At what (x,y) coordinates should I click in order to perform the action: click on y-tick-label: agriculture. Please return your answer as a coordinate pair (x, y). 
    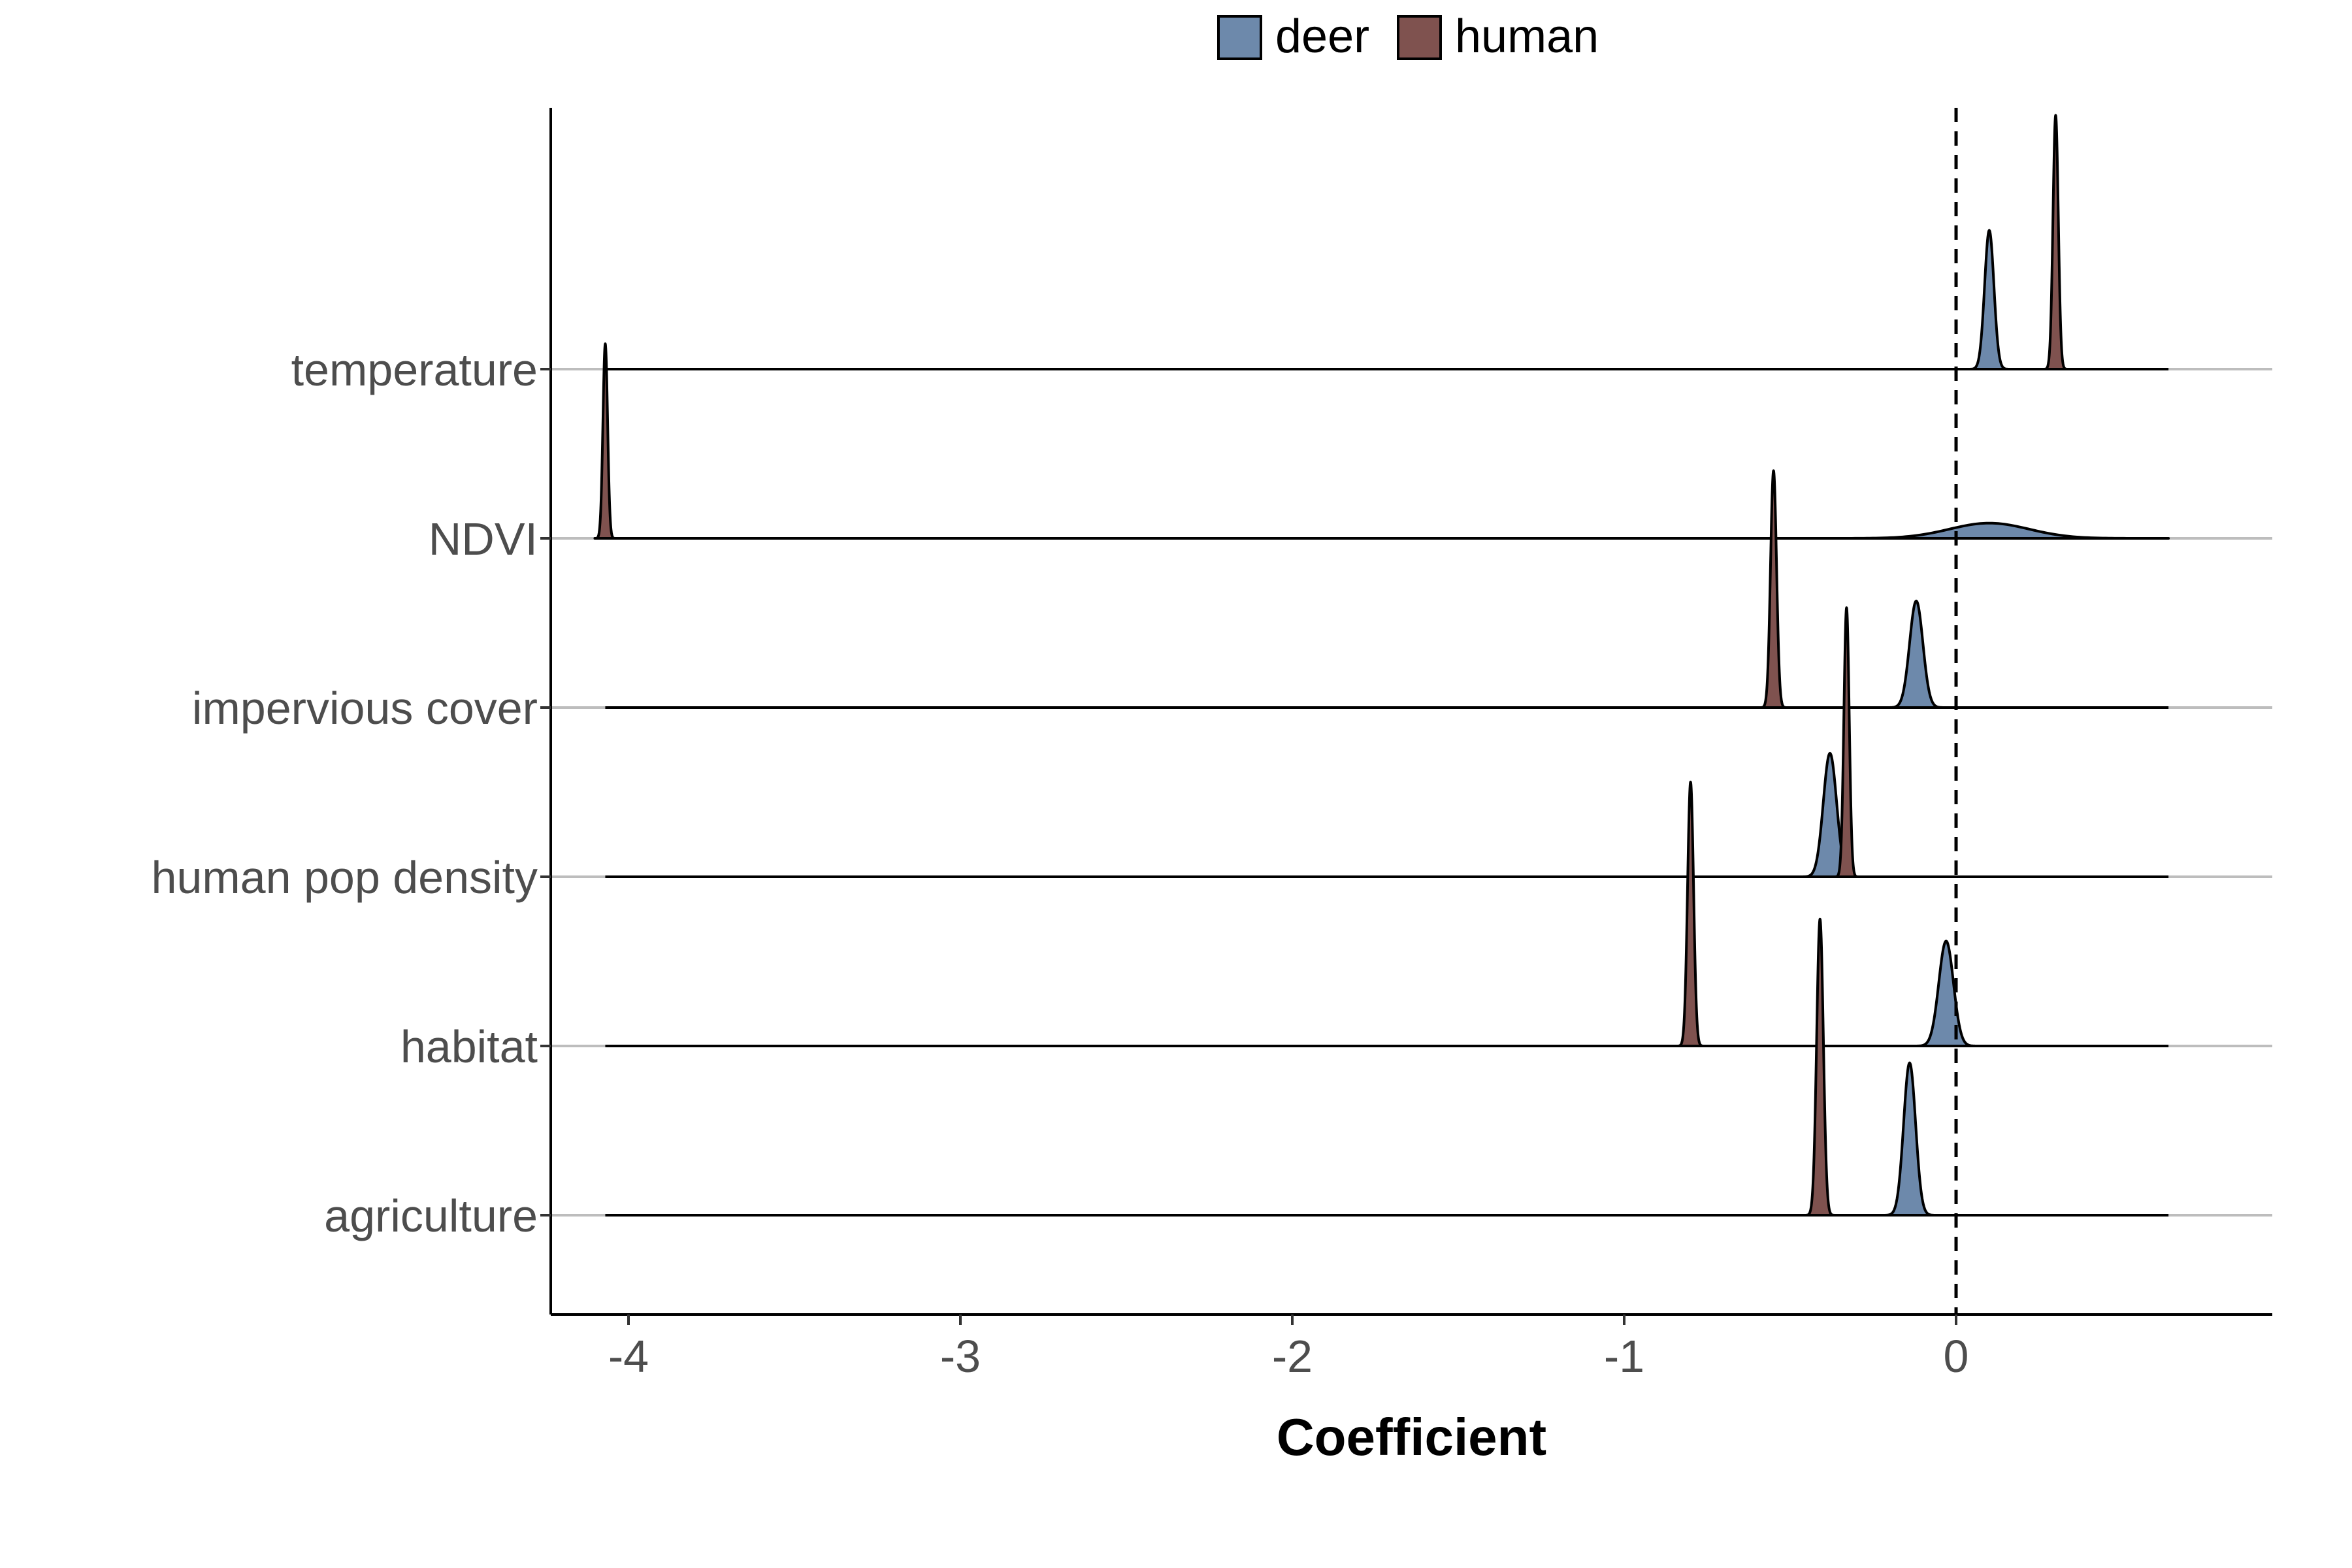
    Looking at the image, I should click on (431, 1215).